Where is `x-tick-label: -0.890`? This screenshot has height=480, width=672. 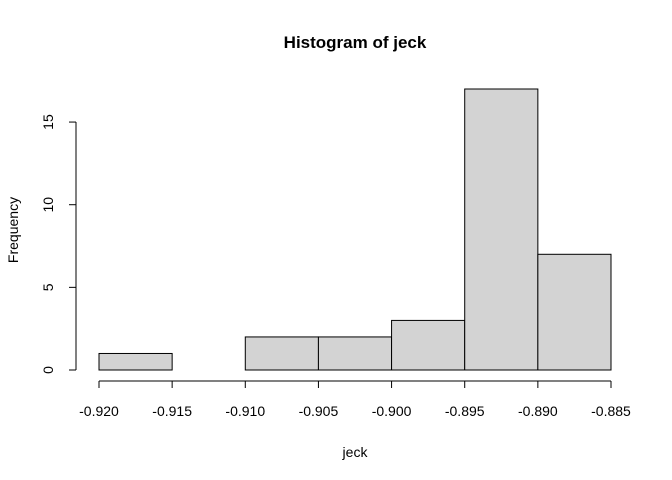 x-tick-label: -0.890 is located at coordinates (538, 411).